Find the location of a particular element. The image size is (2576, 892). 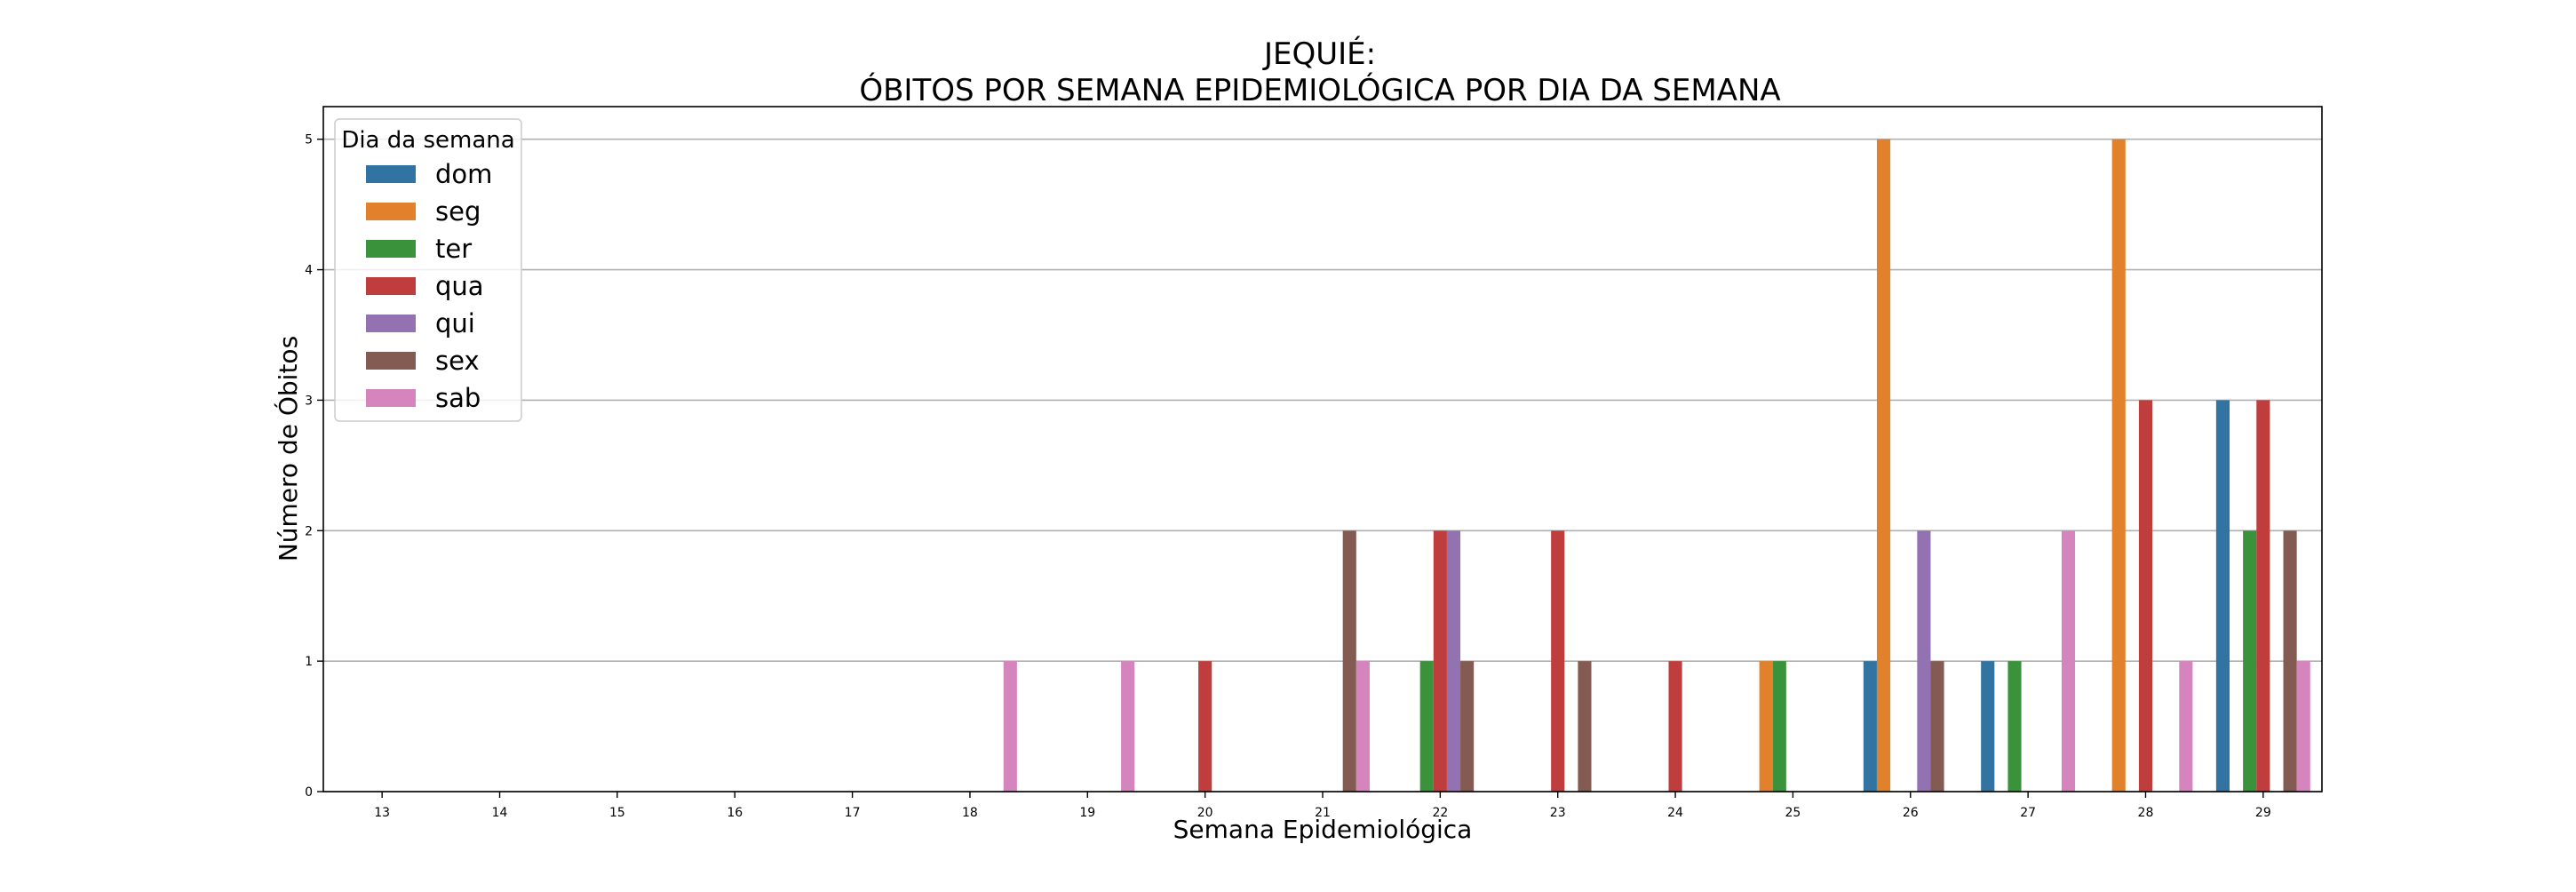

x-tick-label: 20 is located at coordinates (1205, 813).